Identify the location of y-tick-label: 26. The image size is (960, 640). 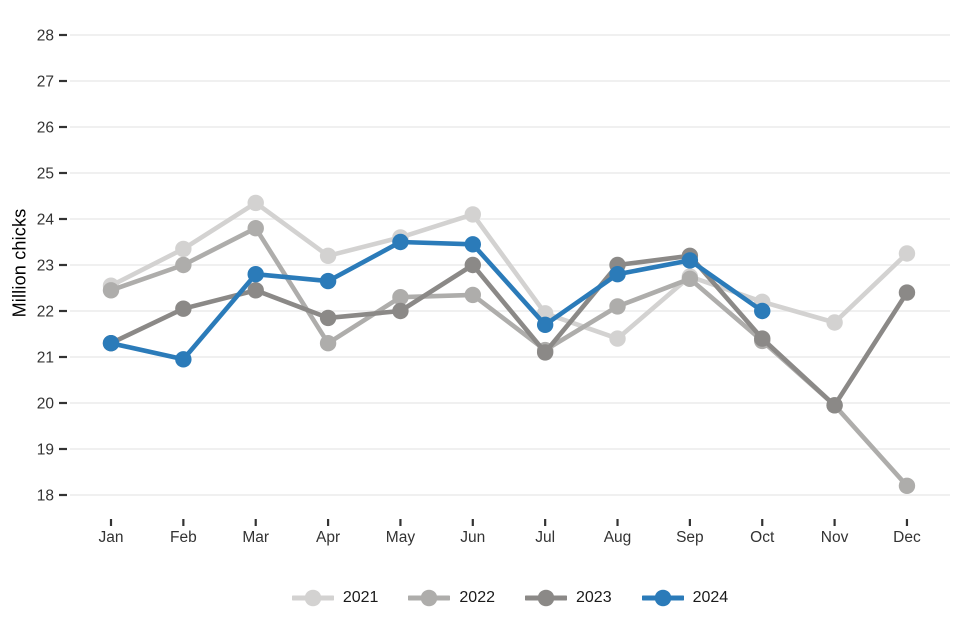
(45, 128).